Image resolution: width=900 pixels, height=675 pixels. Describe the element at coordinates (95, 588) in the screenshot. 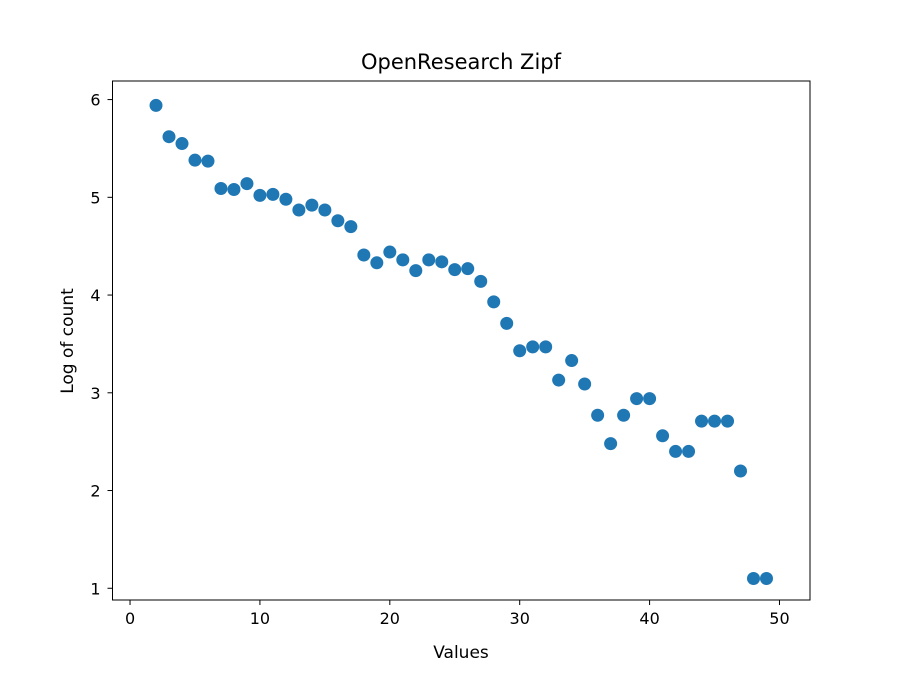

I see `y-tick-label: 1` at that location.